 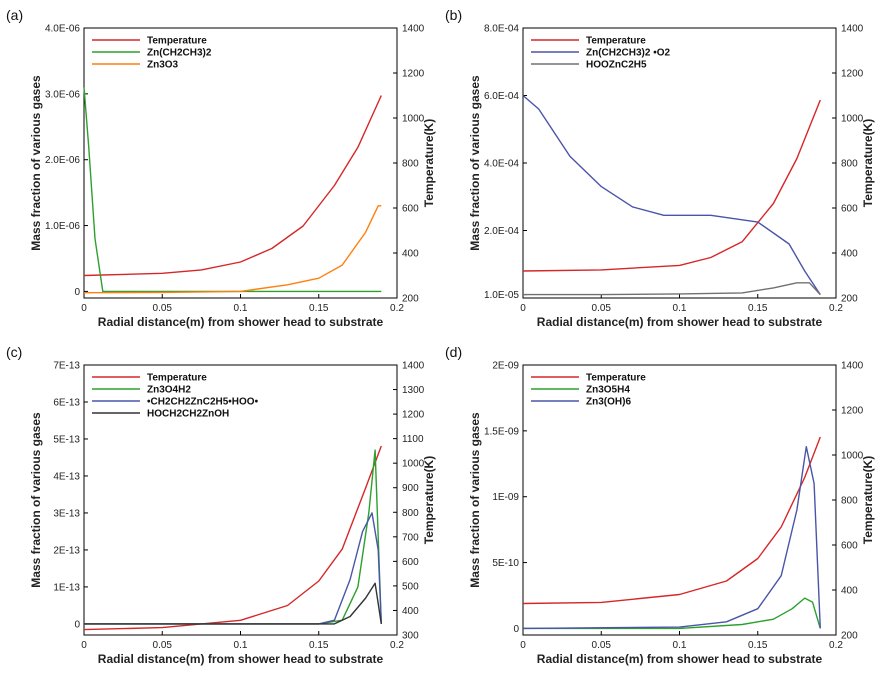 What do you see at coordinates (413, 439) in the screenshot?
I see `y2-tick-label: 1100` at bounding box center [413, 439].